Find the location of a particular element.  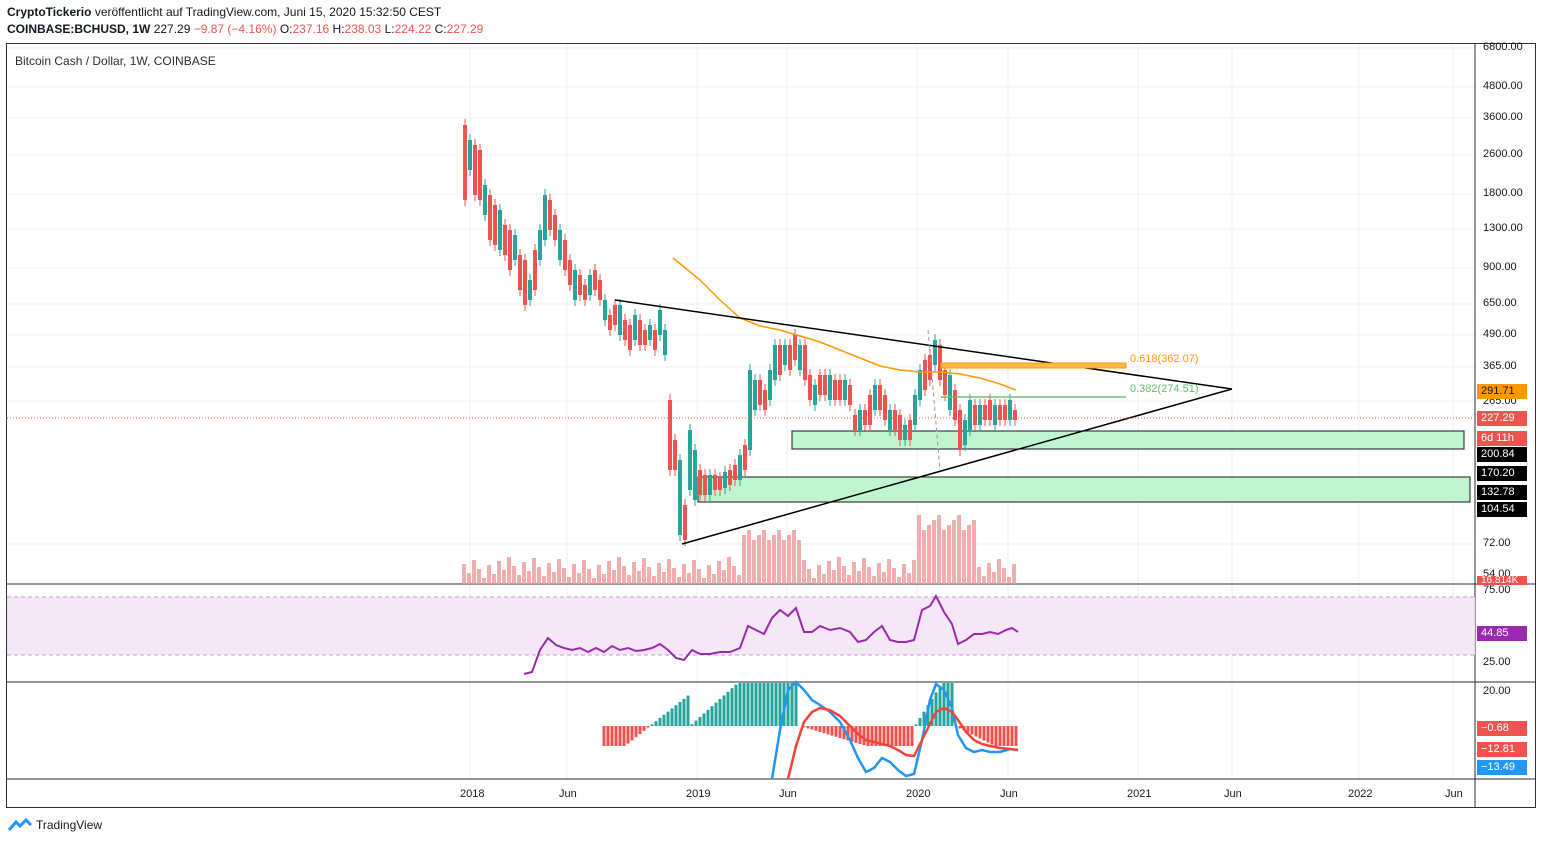

price-tick: 4800.00 is located at coordinates (1503, 86).